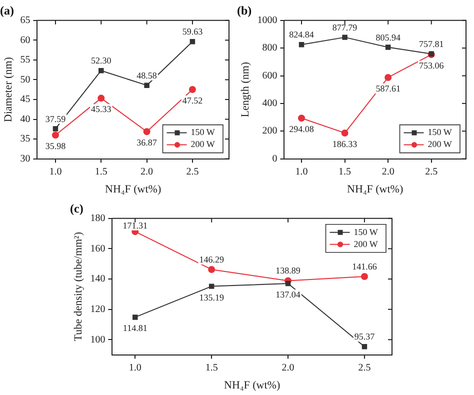 Image resolution: width=474 pixels, height=395 pixels. Describe the element at coordinates (101, 61) in the screenshot. I see `data-label: 52.30` at that location.